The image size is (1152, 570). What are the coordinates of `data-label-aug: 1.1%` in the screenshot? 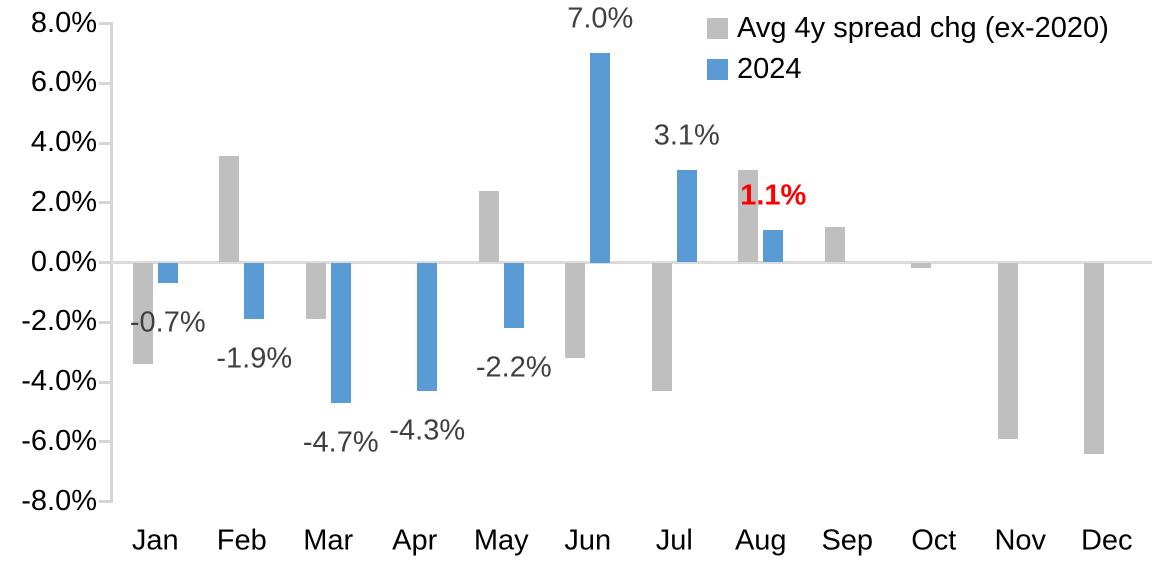 It's located at (773, 195).